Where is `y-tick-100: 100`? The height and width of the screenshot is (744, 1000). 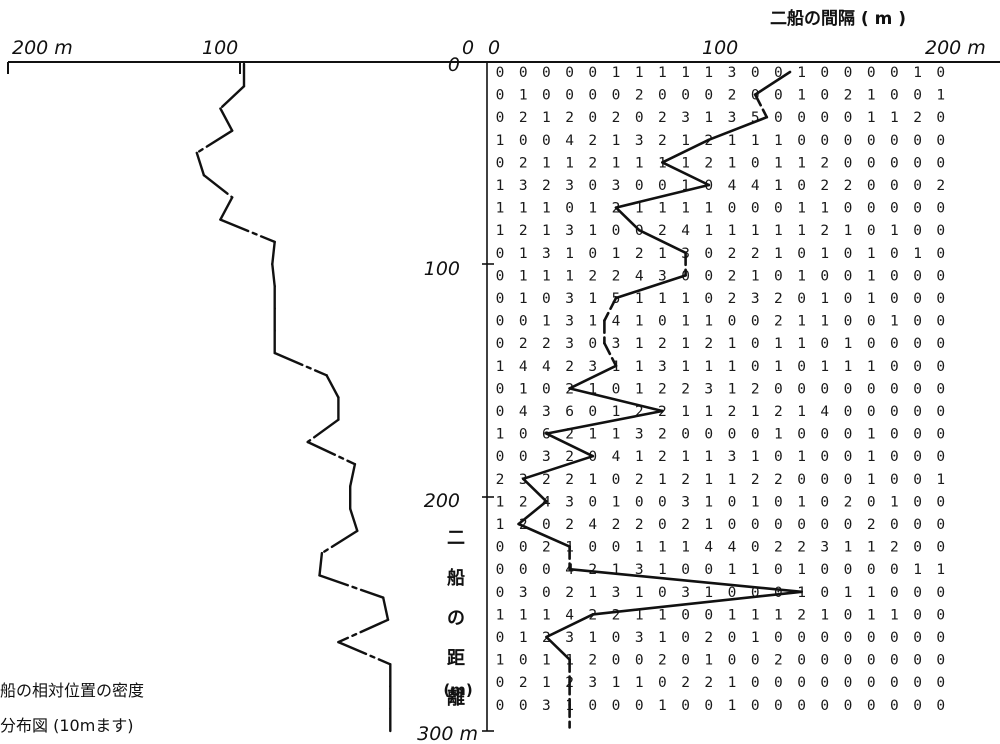 y-tick-100: 100 is located at coordinates (442, 269).